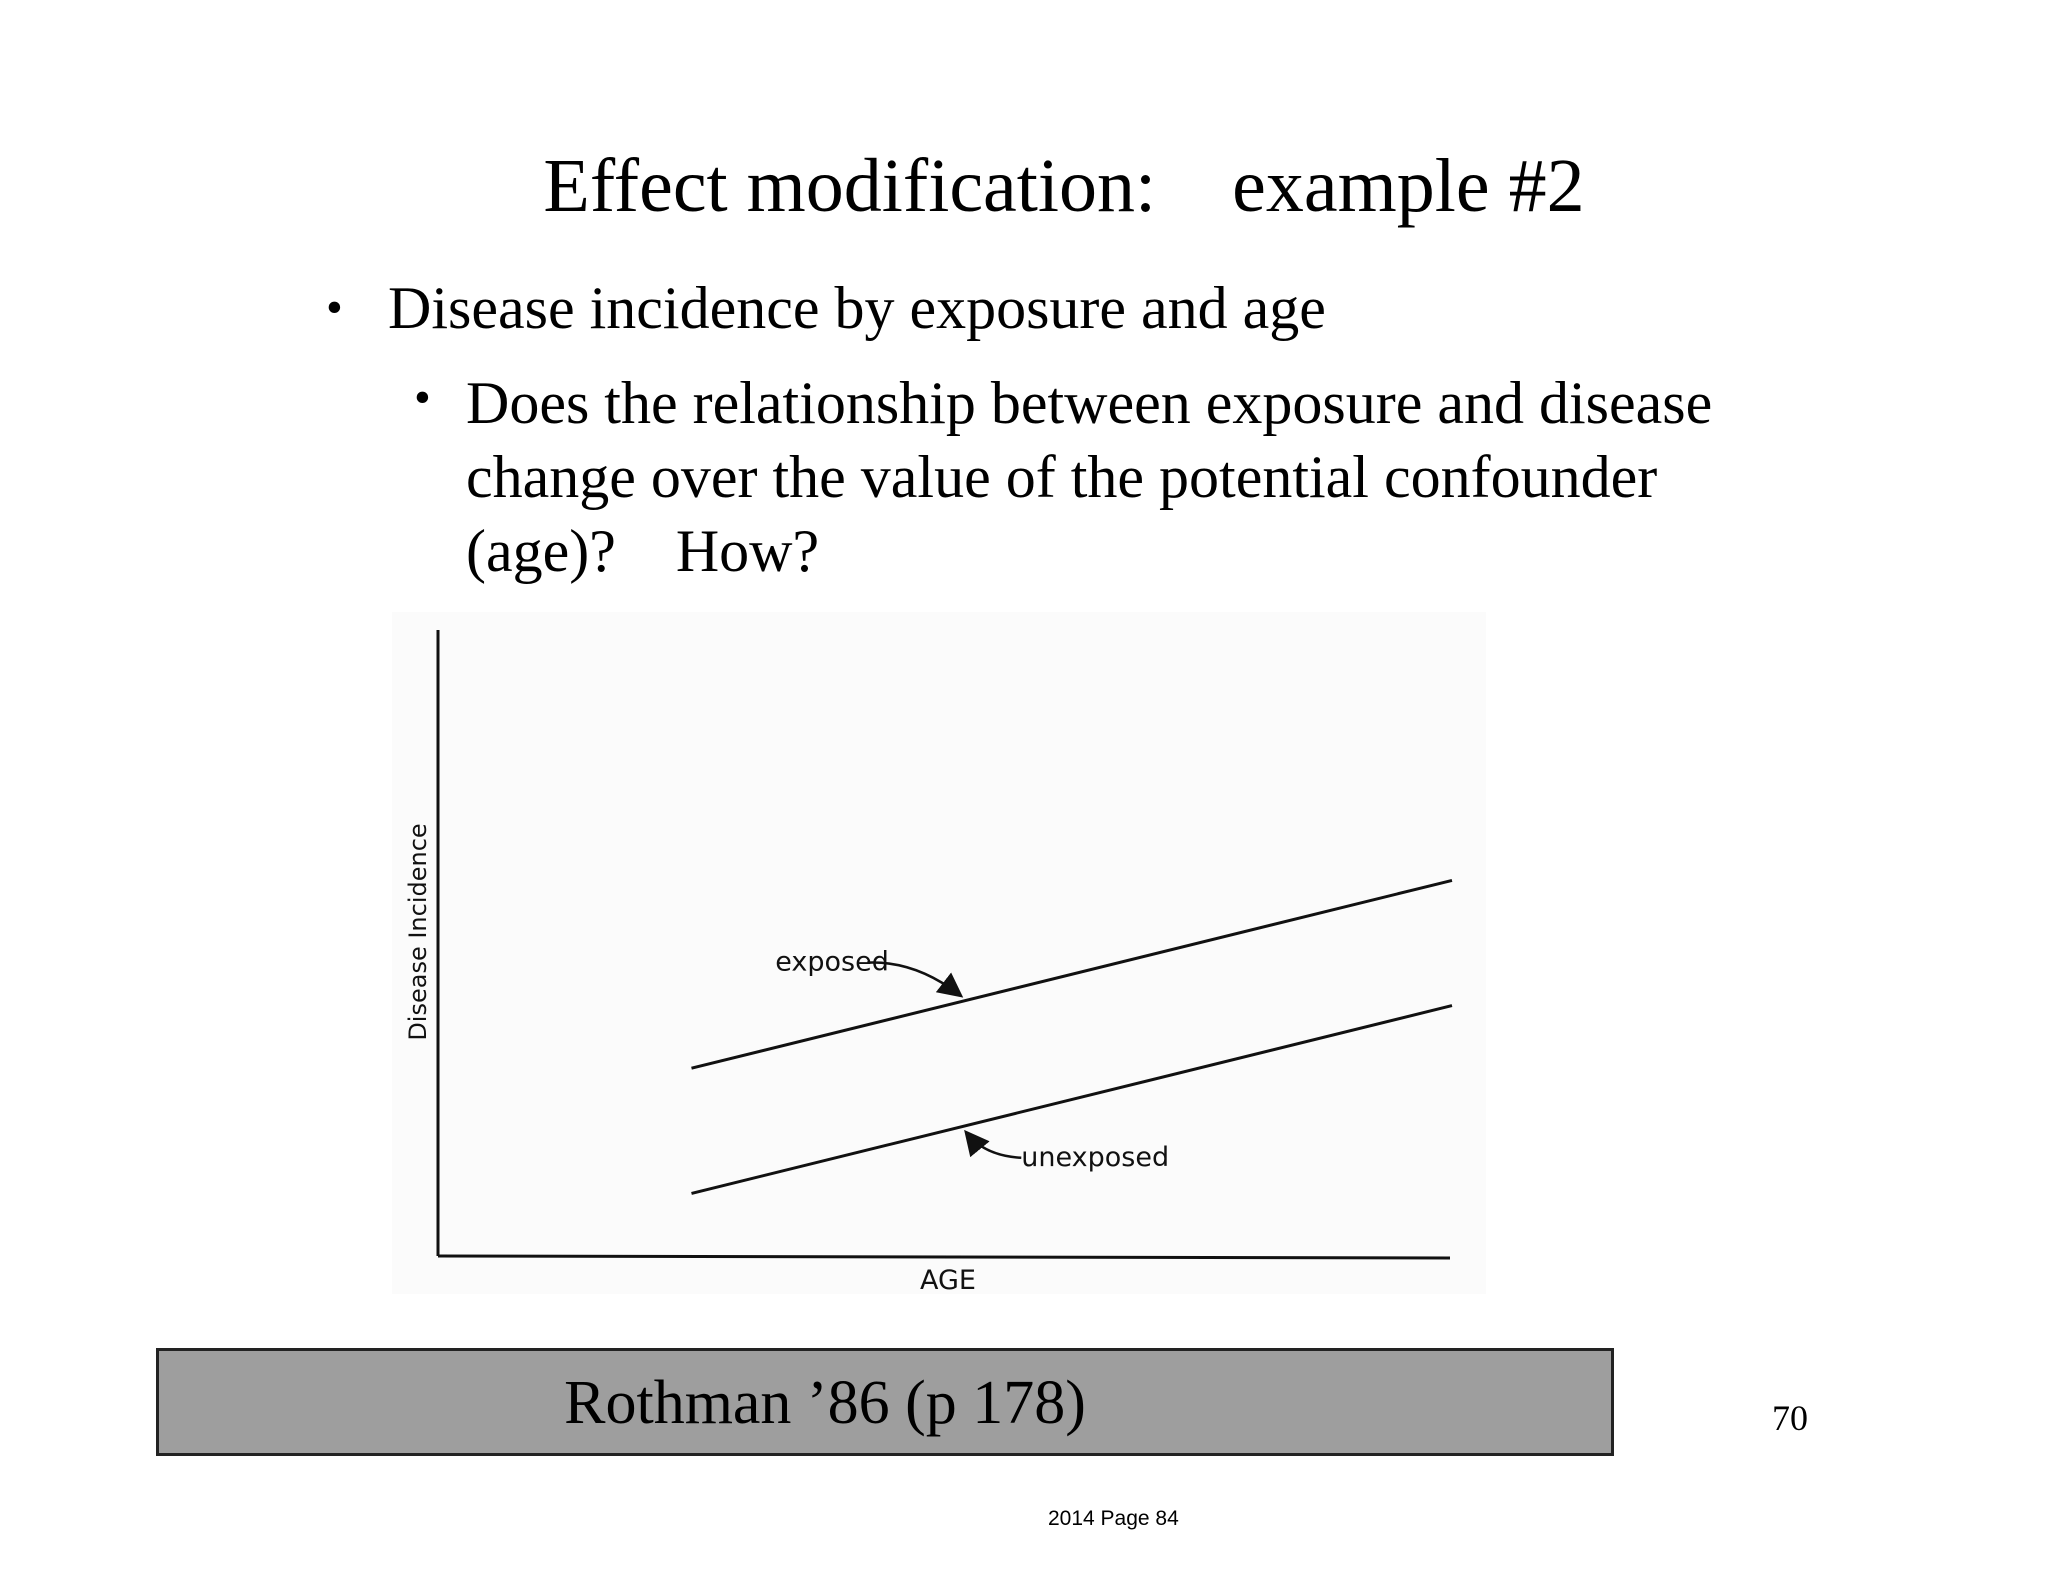 This screenshot has width=2048, height=1582. What do you see at coordinates (832, 962) in the screenshot?
I see `series-label-exposed: exposed` at bounding box center [832, 962].